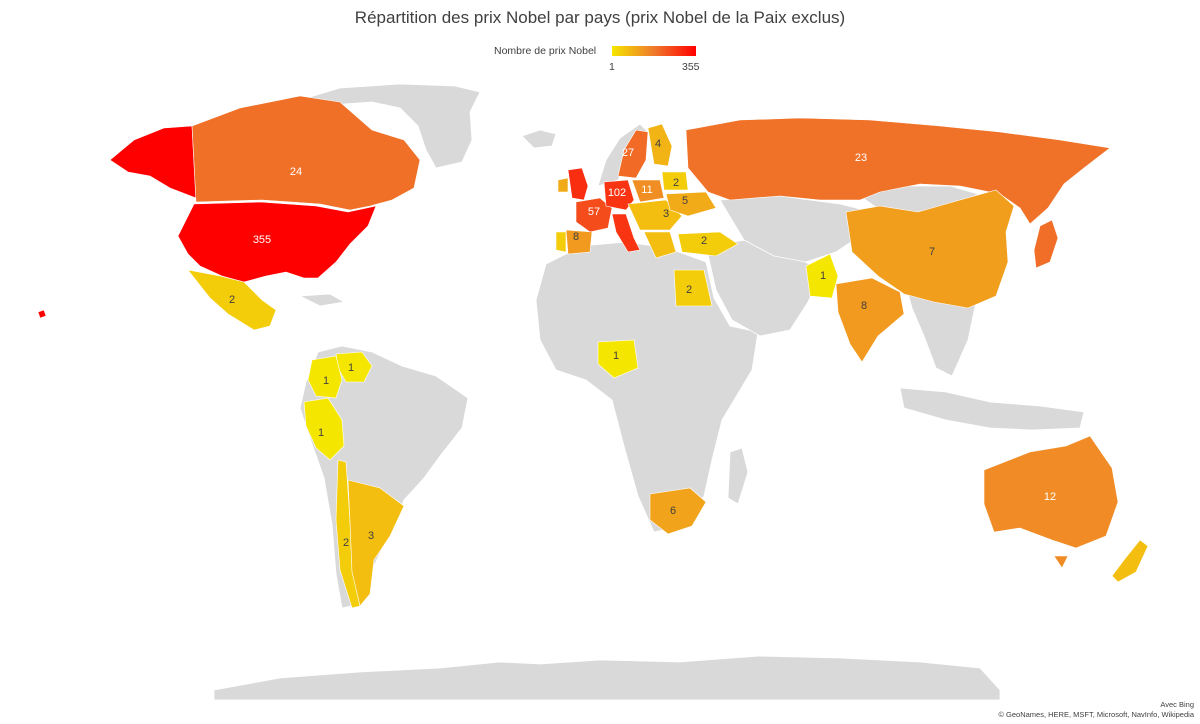 Image resolution: width=1200 pixels, height=724 pixels. Describe the element at coordinates (389, 126) in the screenshot. I see `greenland-land` at that location.